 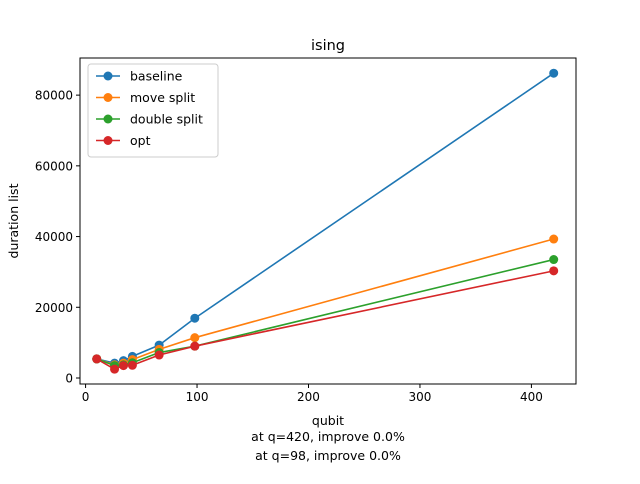 I want to click on legend: baseline move split double split opt, so click(x=153, y=110).